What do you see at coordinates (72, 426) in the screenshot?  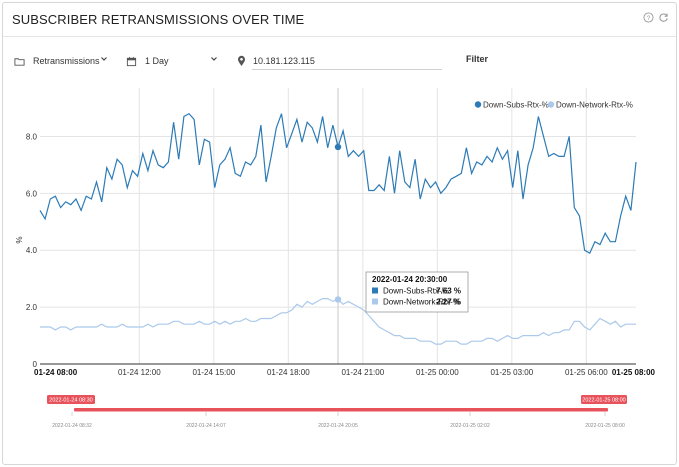 I see `navigator-tick-label: 2022-01-24 08:32` at bounding box center [72, 426].